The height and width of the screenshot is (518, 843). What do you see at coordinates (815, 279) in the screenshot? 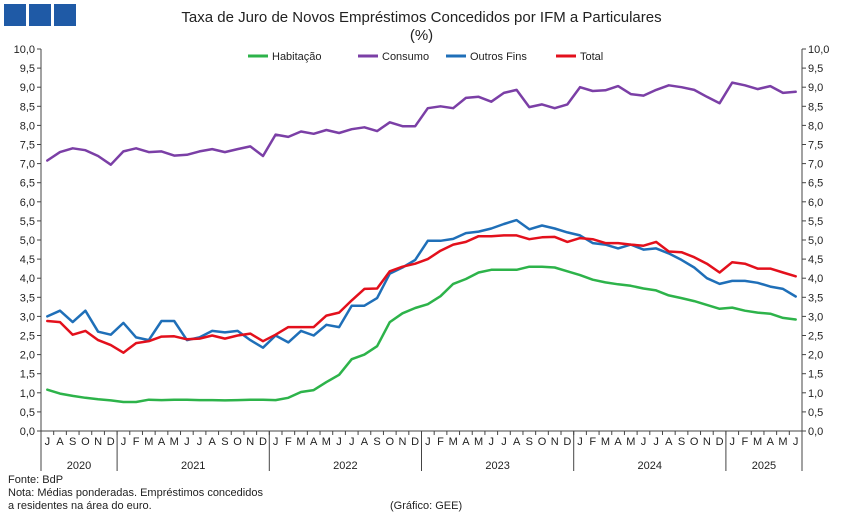
I see `y-tick-label-right: 4,0` at bounding box center [815, 279].